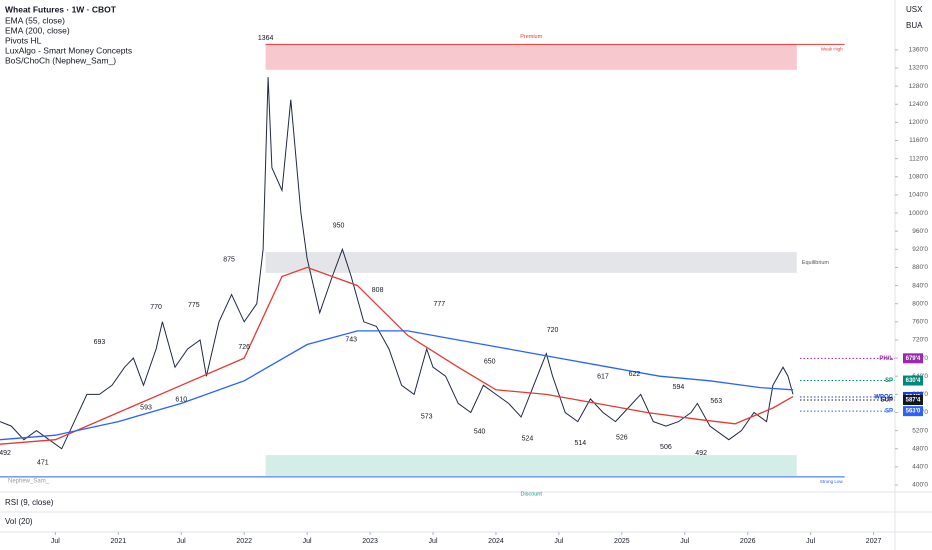 The width and height of the screenshot is (932, 550). Describe the element at coordinates (378, 290) in the screenshot. I see `pivot-label: 808` at that location.